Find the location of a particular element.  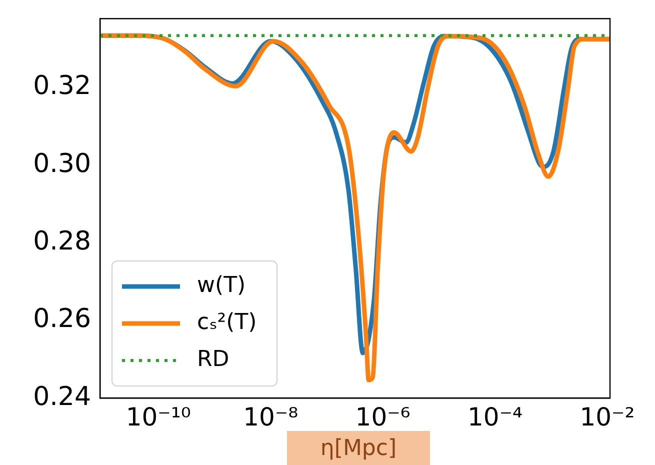

y-tick-label: 0.24 is located at coordinates (62, 397).